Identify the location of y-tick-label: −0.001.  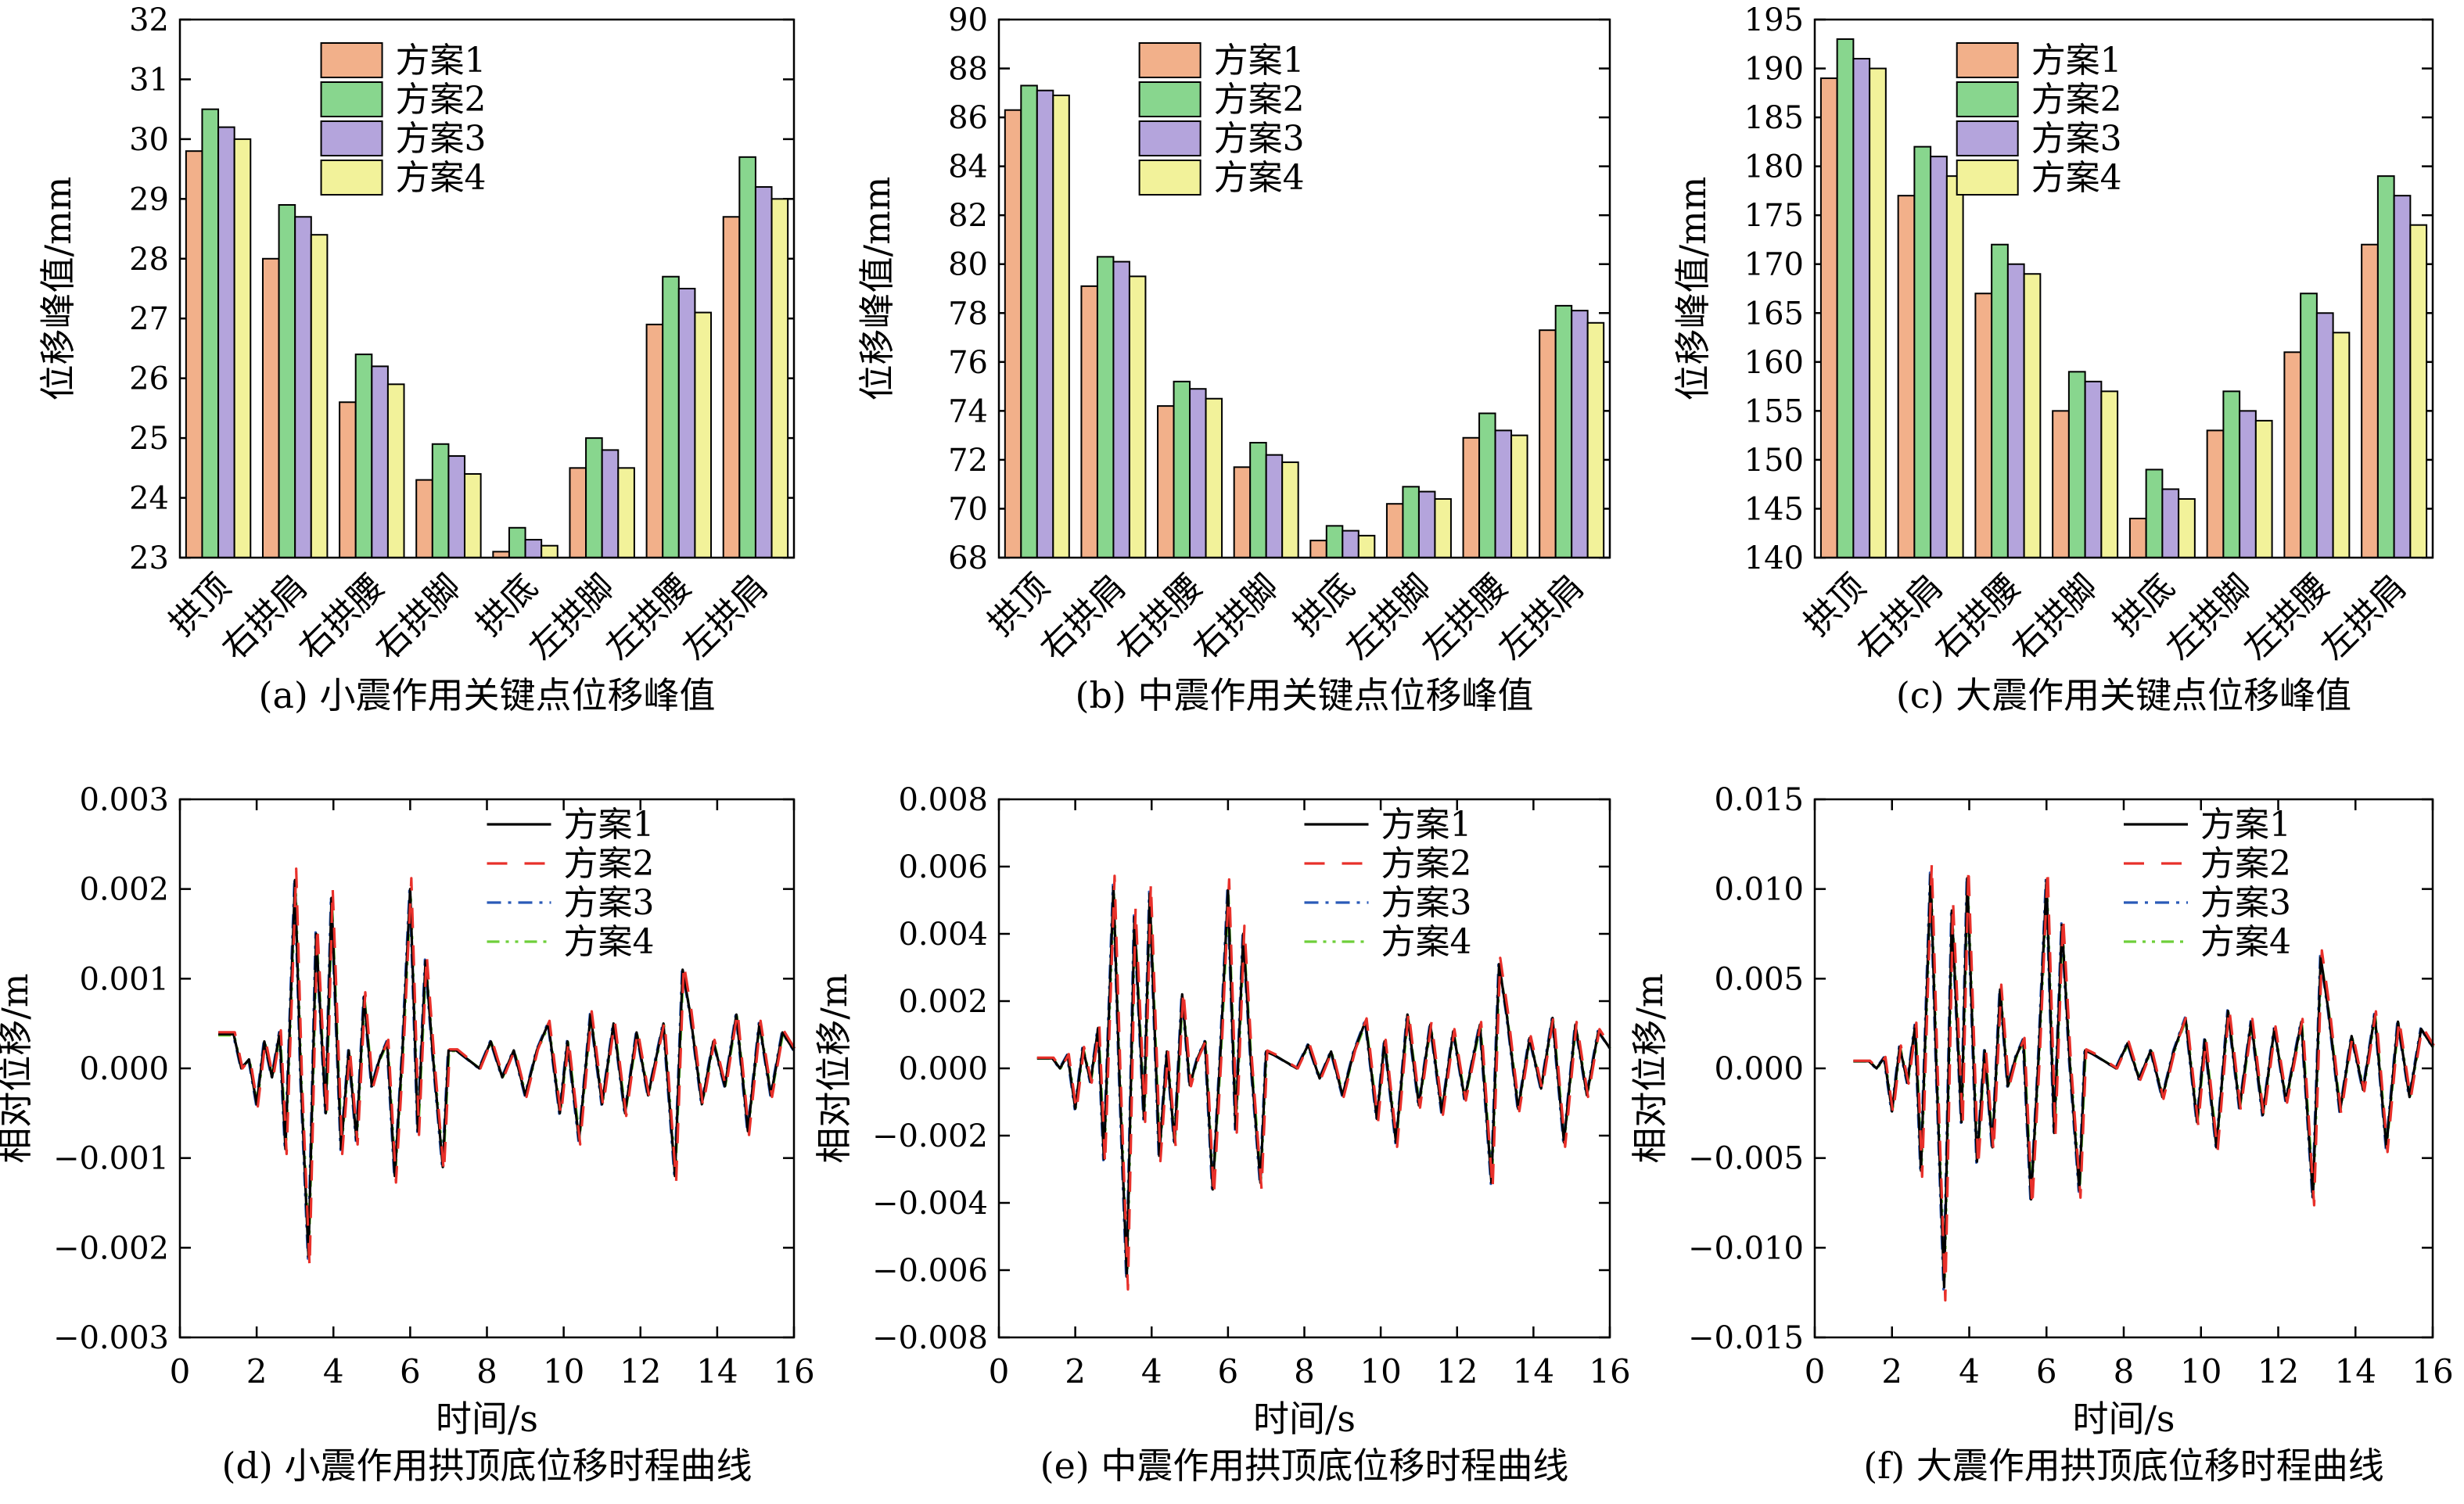
(111, 1159).